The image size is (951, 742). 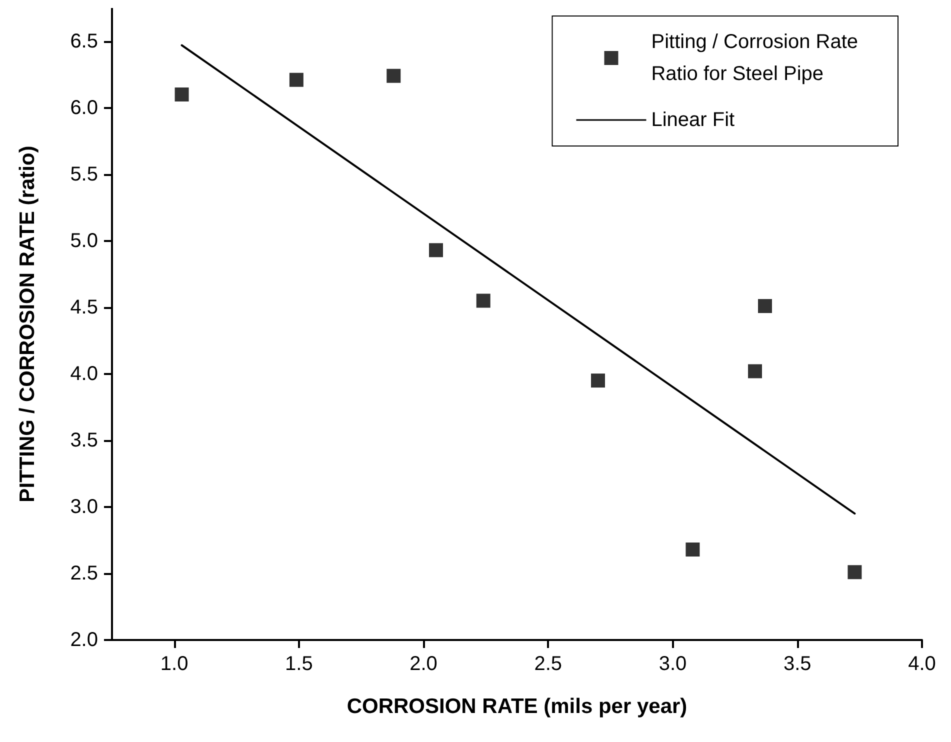 I want to click on y-tick-label: 5.0, so click(x=84, y=241).